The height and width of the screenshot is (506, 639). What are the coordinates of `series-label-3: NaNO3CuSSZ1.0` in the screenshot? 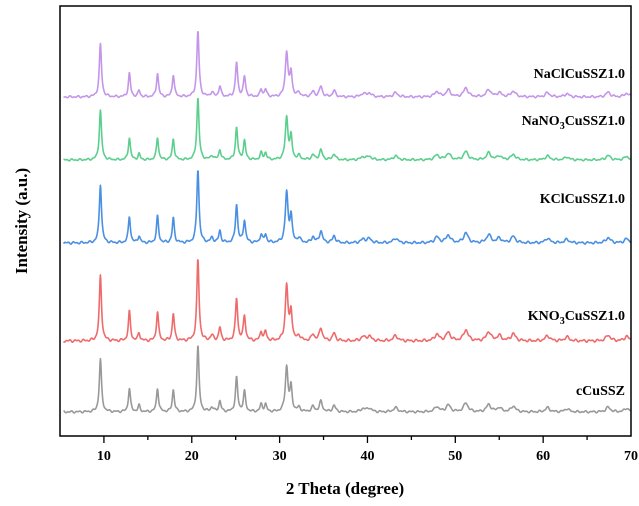 It's located at (573, 123).